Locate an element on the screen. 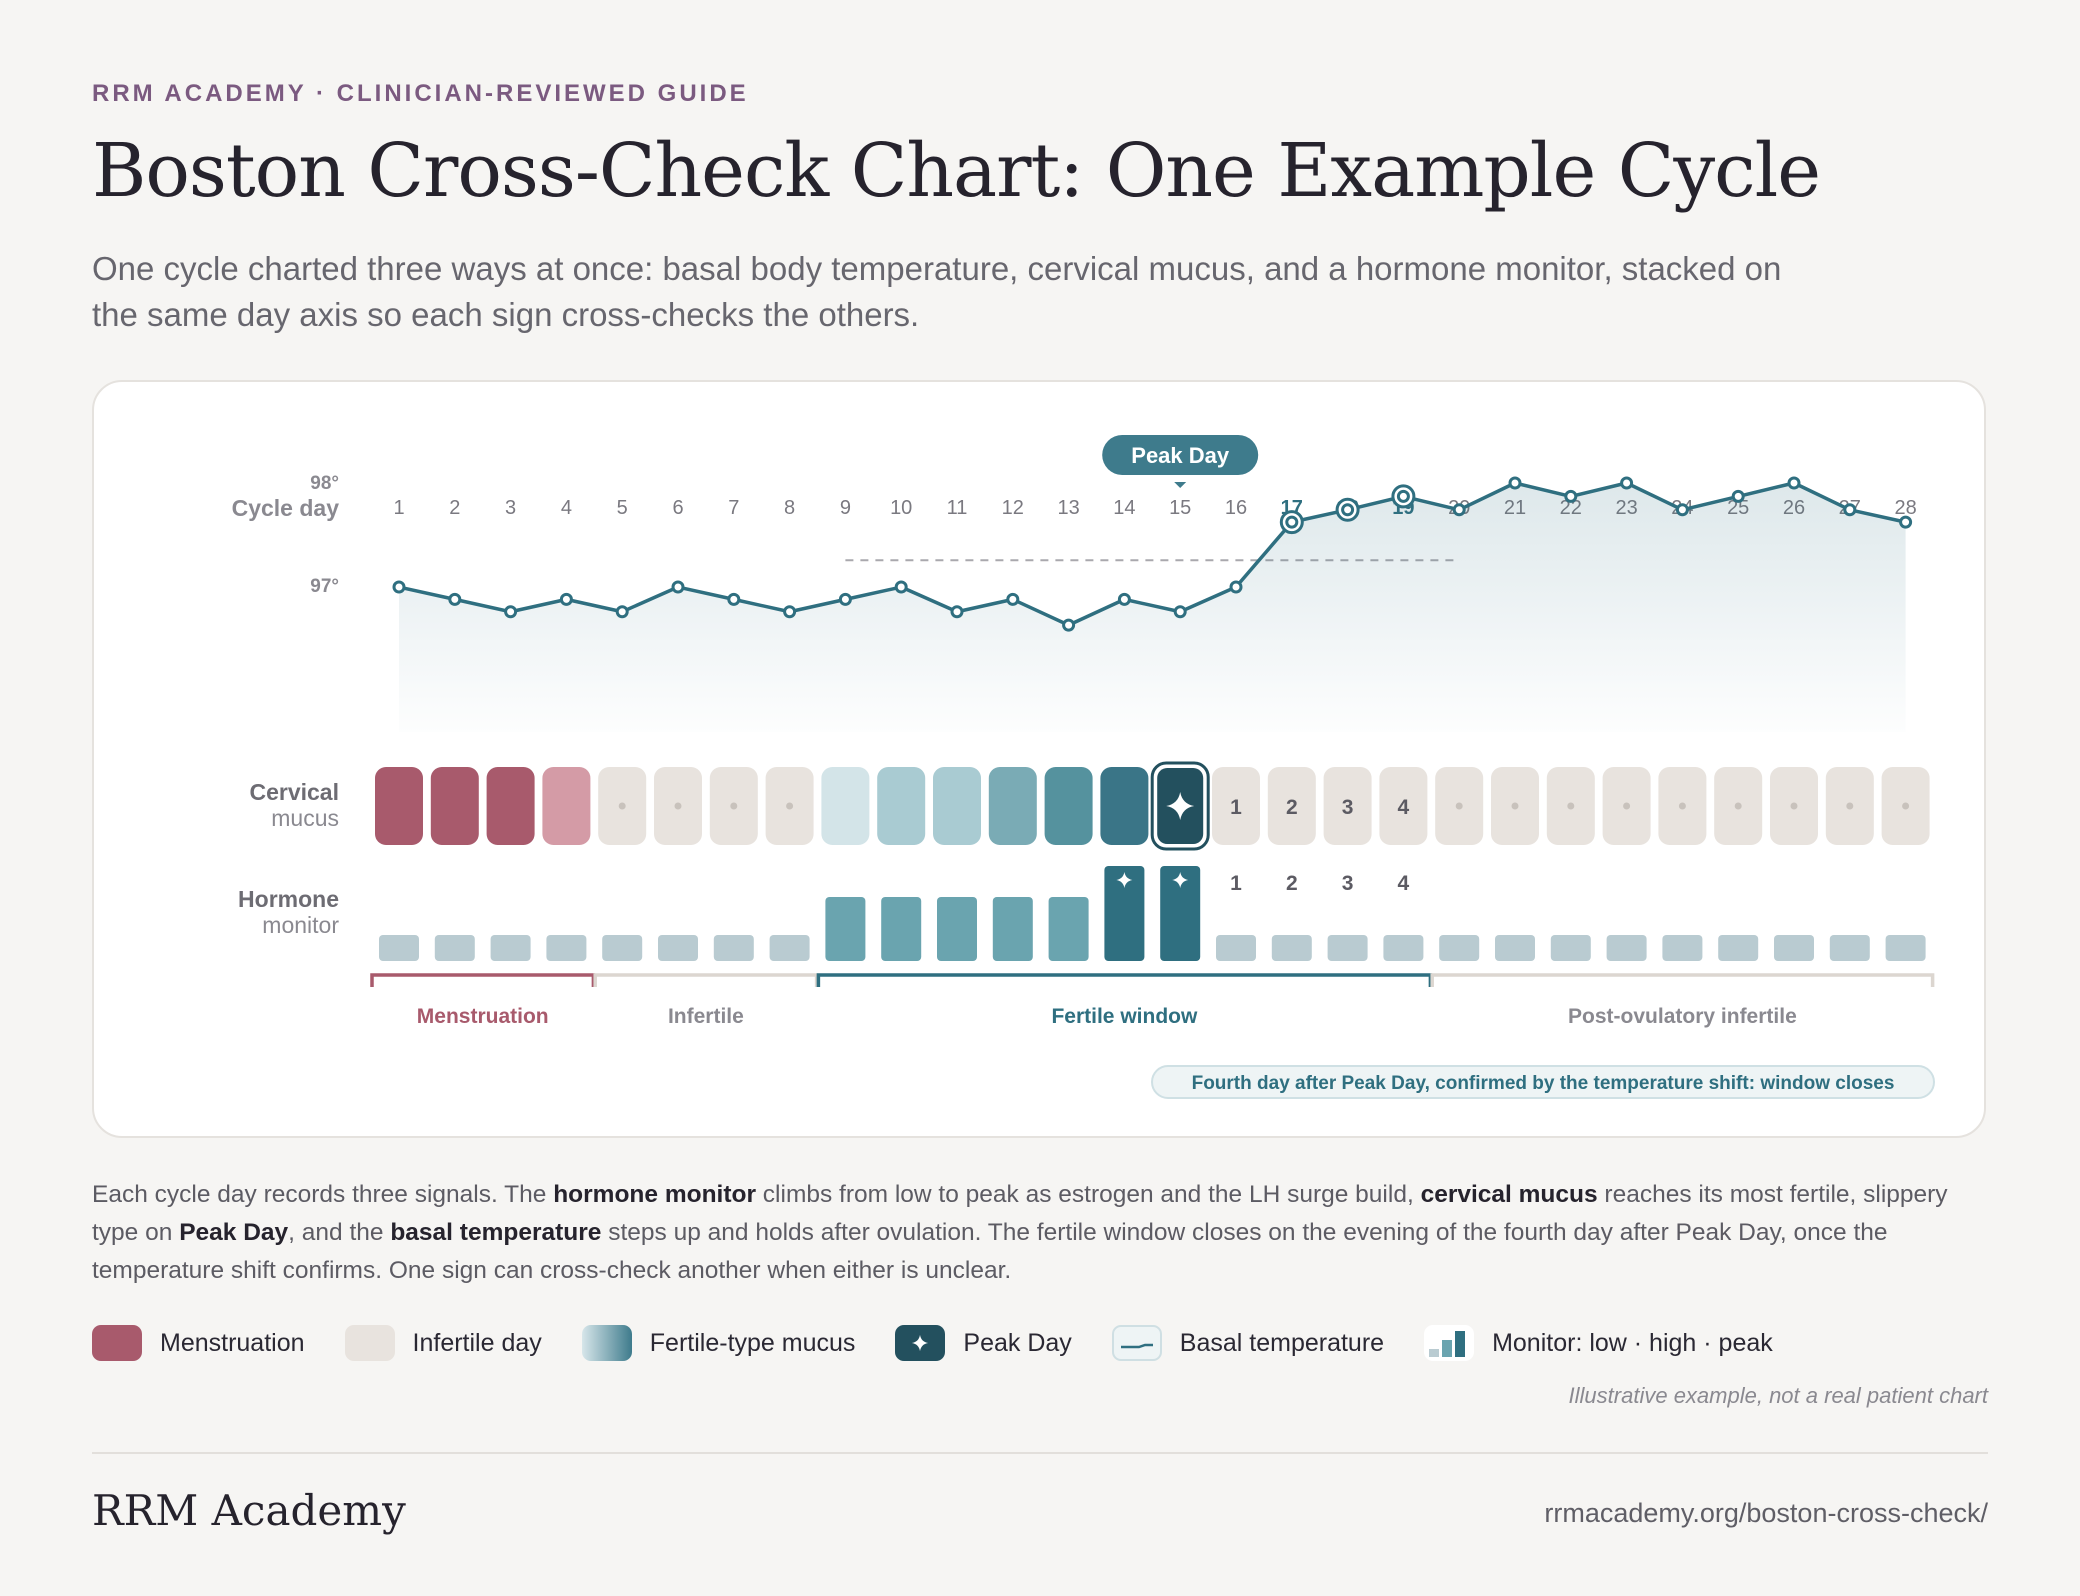 Image resolution: width=2080 pixels, height=1596 pixels. monitor-swatch is located at coordinates (1449, 1343).